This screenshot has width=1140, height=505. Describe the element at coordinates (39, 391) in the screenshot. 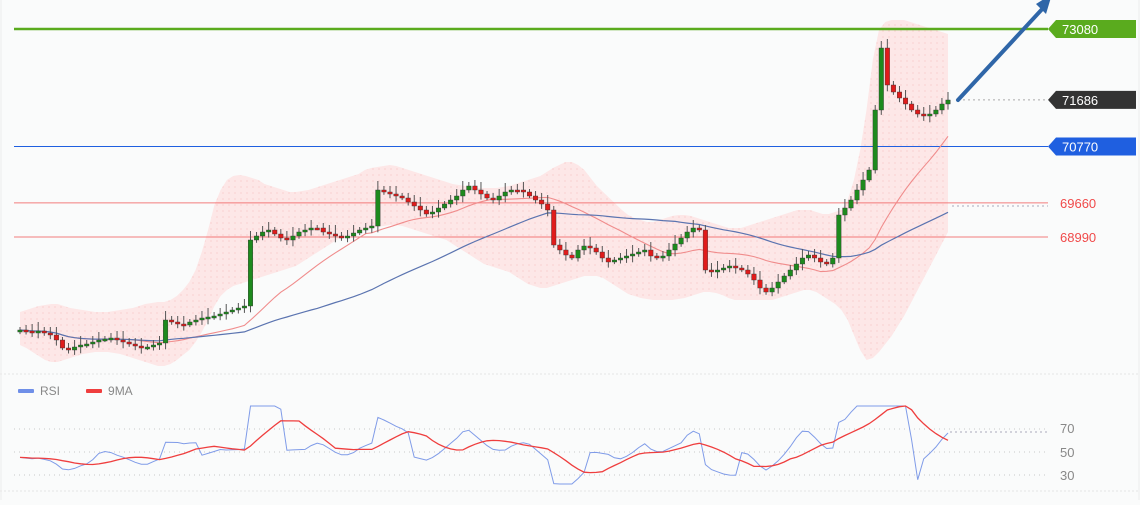

I see `legend-item-rsi: RSI` at that location.